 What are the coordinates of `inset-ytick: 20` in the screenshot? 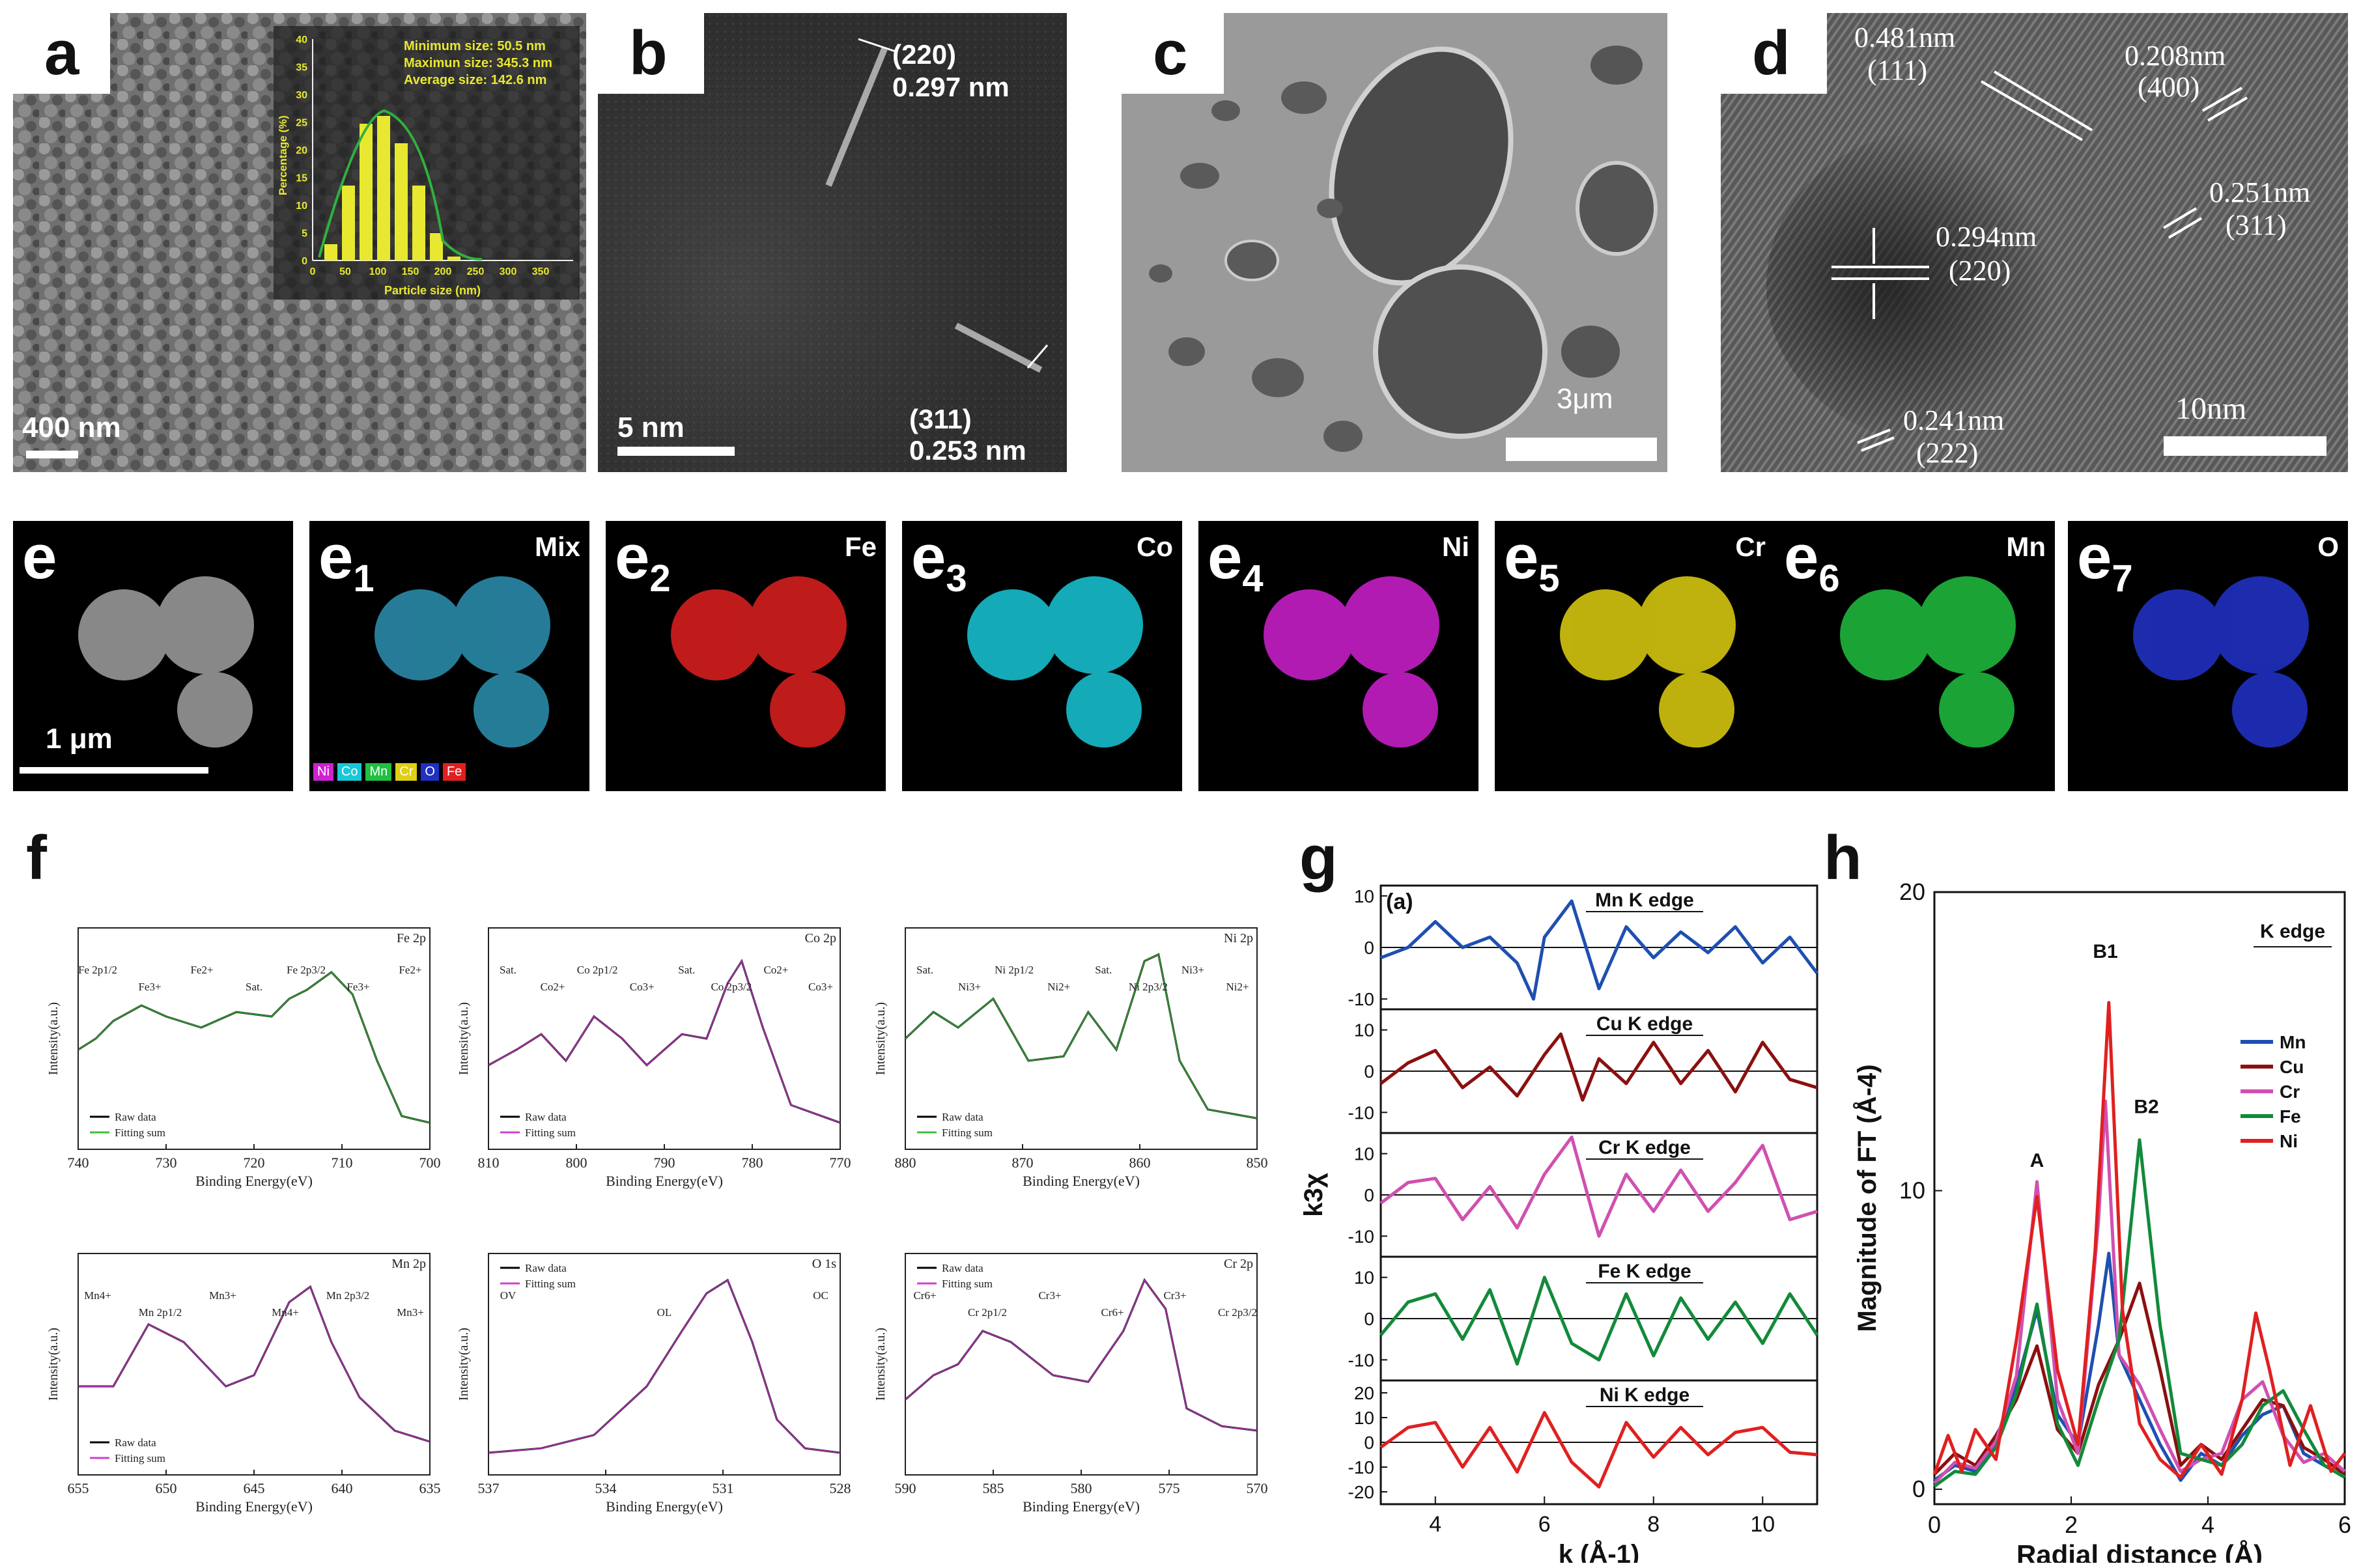 It's located at (301, 151).